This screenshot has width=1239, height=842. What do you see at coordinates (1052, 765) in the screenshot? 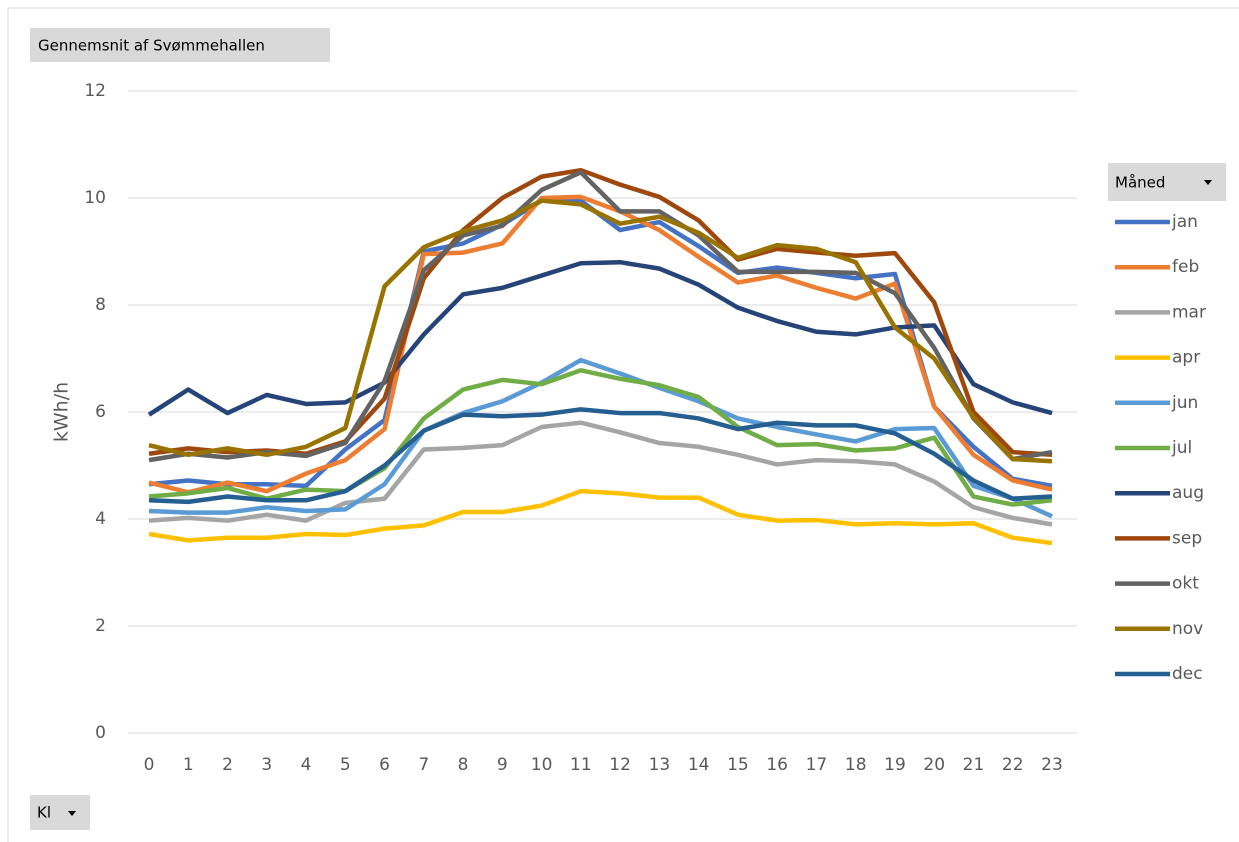
I see `x-tick-label: 23` at bounding box center [1052, 765].